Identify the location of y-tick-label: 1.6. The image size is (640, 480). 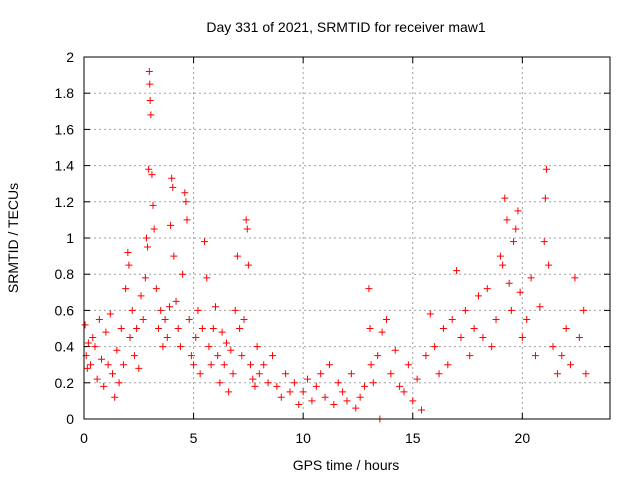
(65, 129).